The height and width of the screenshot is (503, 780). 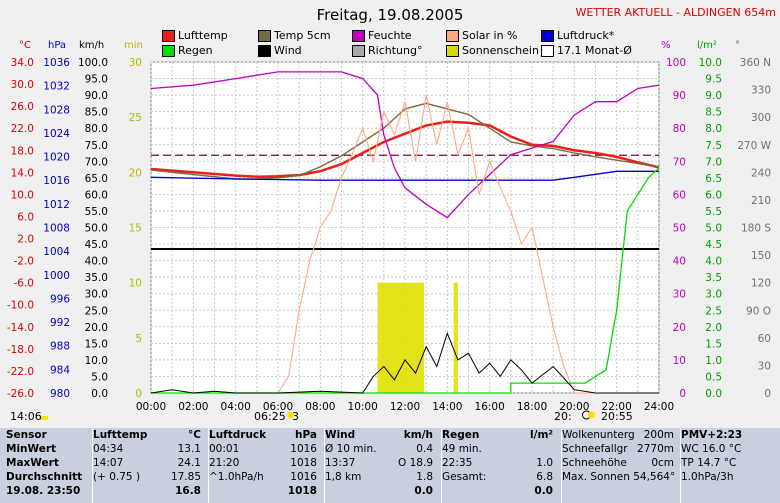 I want to click on x-tick-label: 06:00, so click(x=278, y=407).